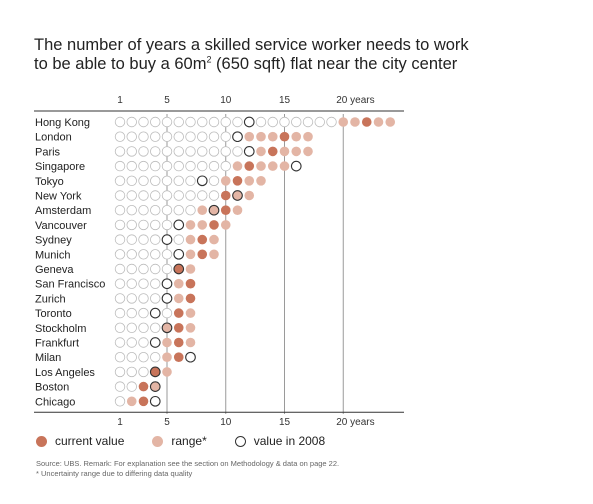 This screenshot has width=593, height=504. What do you see at coordinates (143, 357) in the screenshot?
I see `dot-milan-3-empty` at bounding box center [143, 357].